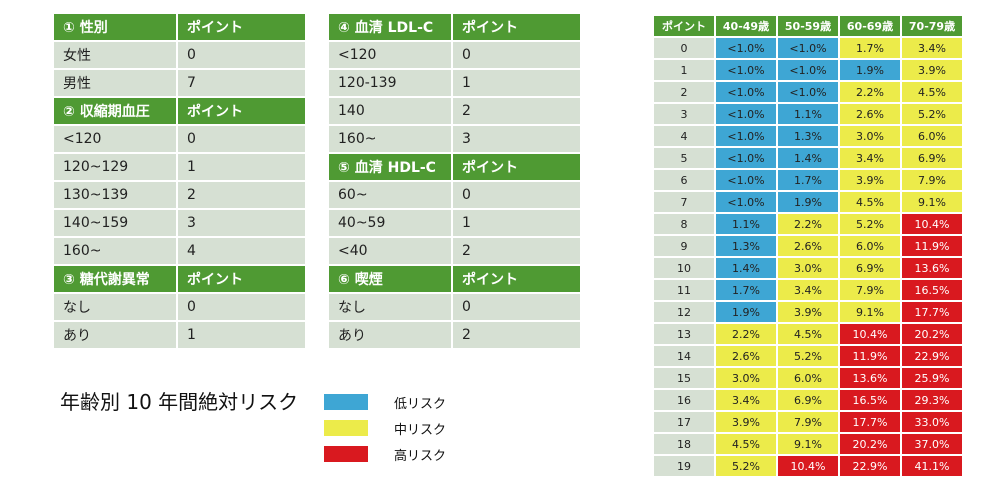  What do you see at coordinates (116, 223) in the screenshot?
I see `row-label: 140~159` at bounding box center [116, 223].